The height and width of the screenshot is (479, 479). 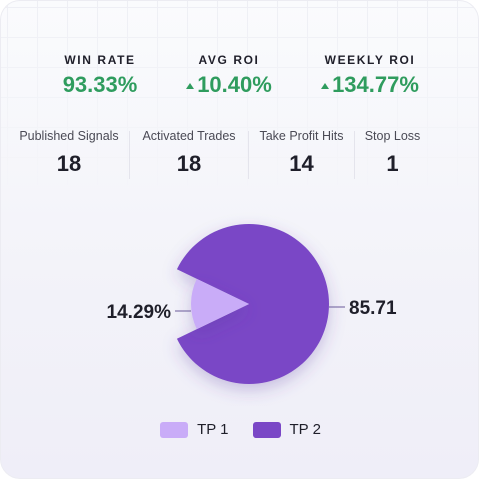 I want to click on stat-stop-loss: Stop Loss 1, so click(x=392, y=154).